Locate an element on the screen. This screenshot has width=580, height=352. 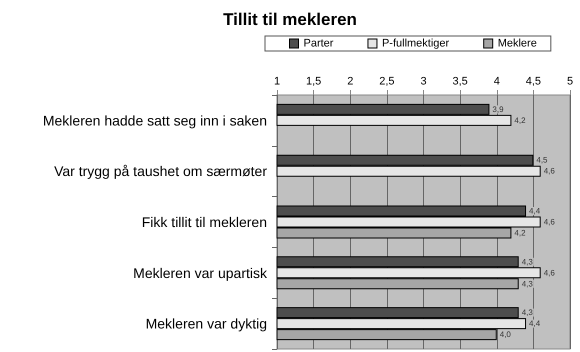
data-label: 3,9 is located at coordinates (498, 109).